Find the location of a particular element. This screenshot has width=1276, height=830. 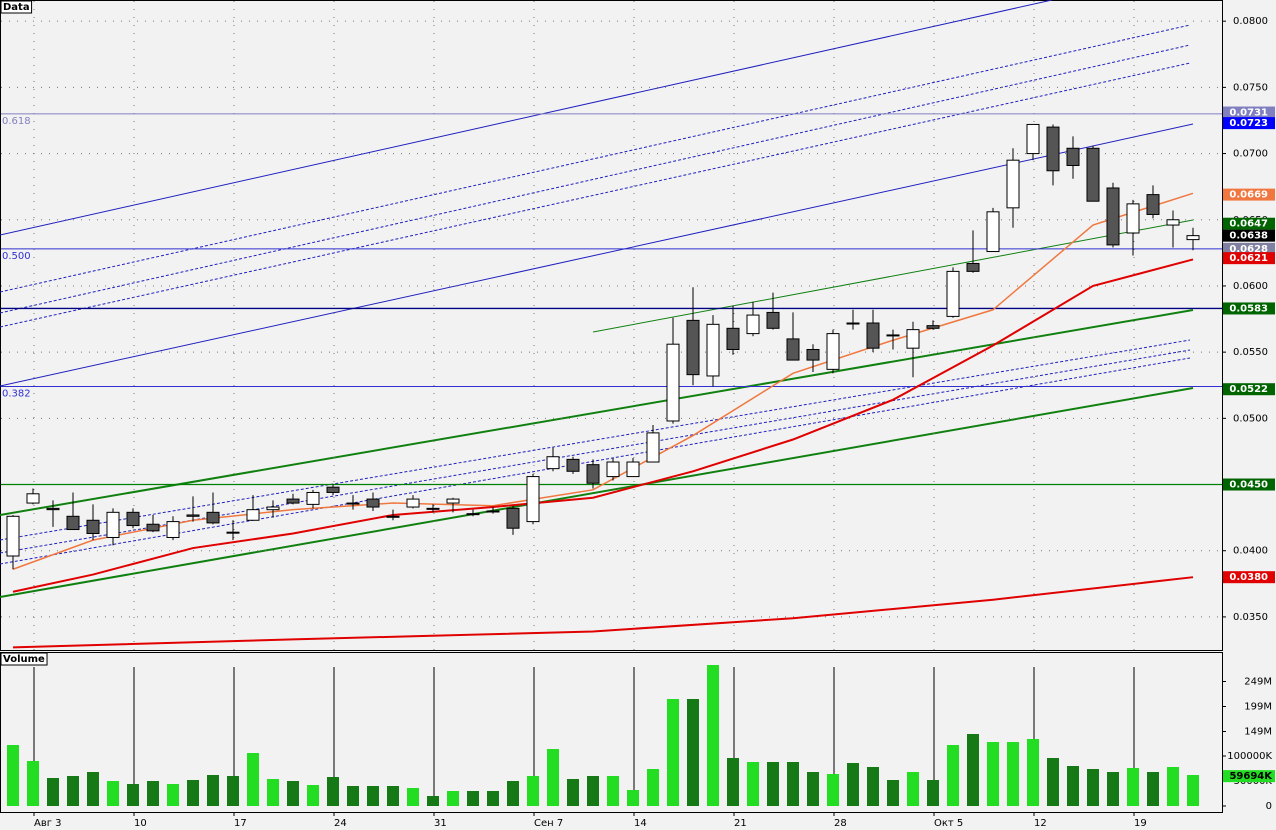

x-tick-label: Авг 3 is located at coordinates (48, 823).